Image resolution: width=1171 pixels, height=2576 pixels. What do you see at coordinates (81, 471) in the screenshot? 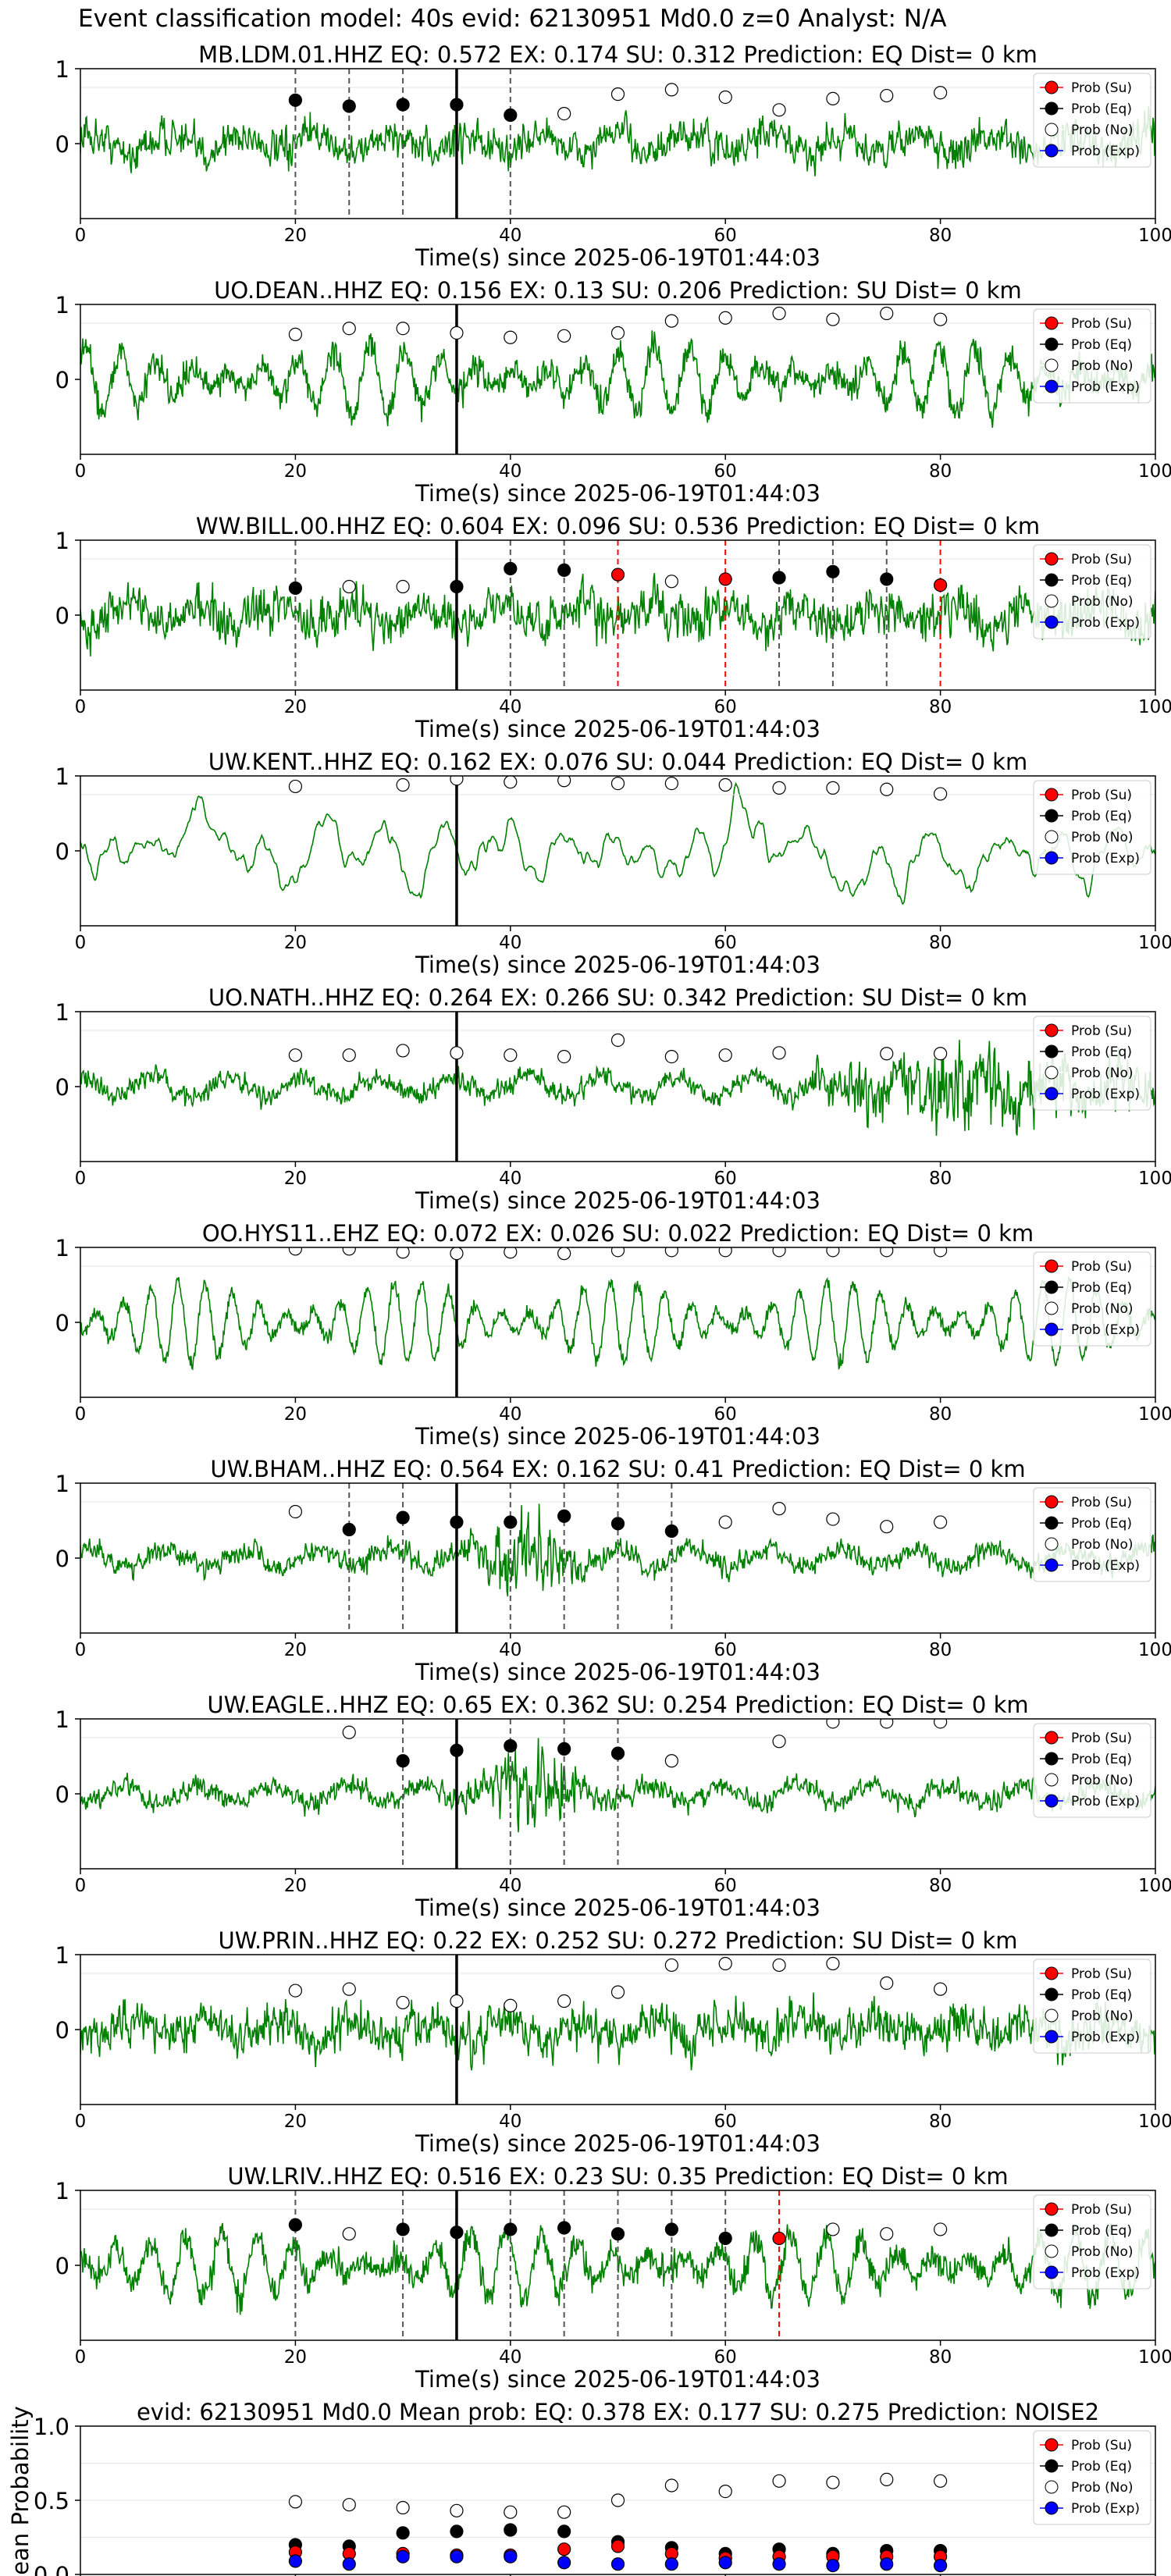
I see `x-tick-label: 0` at bounding box center [81, 471].